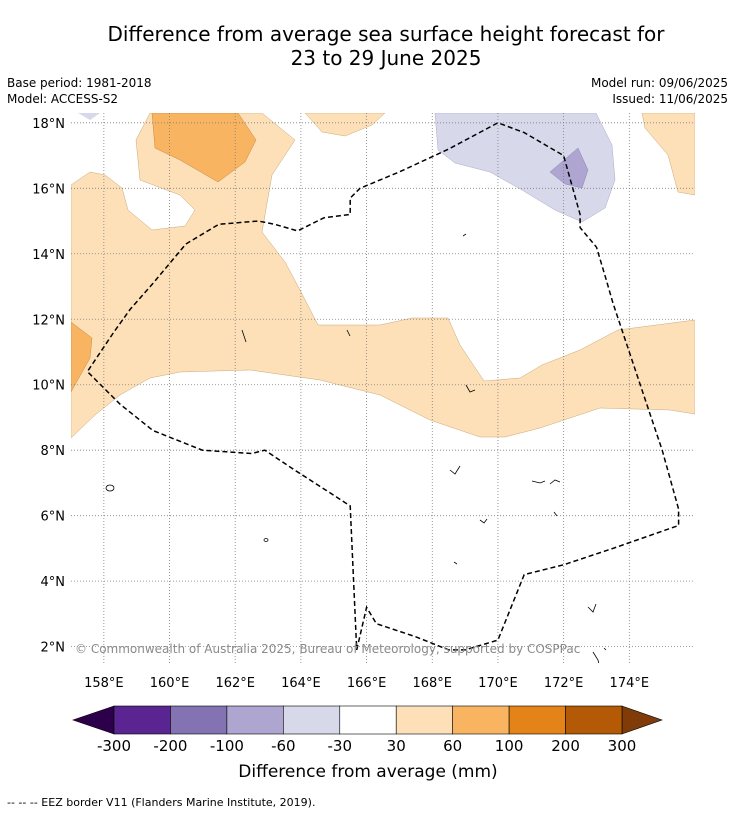 The image size is (736, 816). What do you see at coordinates (670, 99) in the screenshot?
I see `issued-date: Issued: 11/06/2025` at bounding box center [670, 99].